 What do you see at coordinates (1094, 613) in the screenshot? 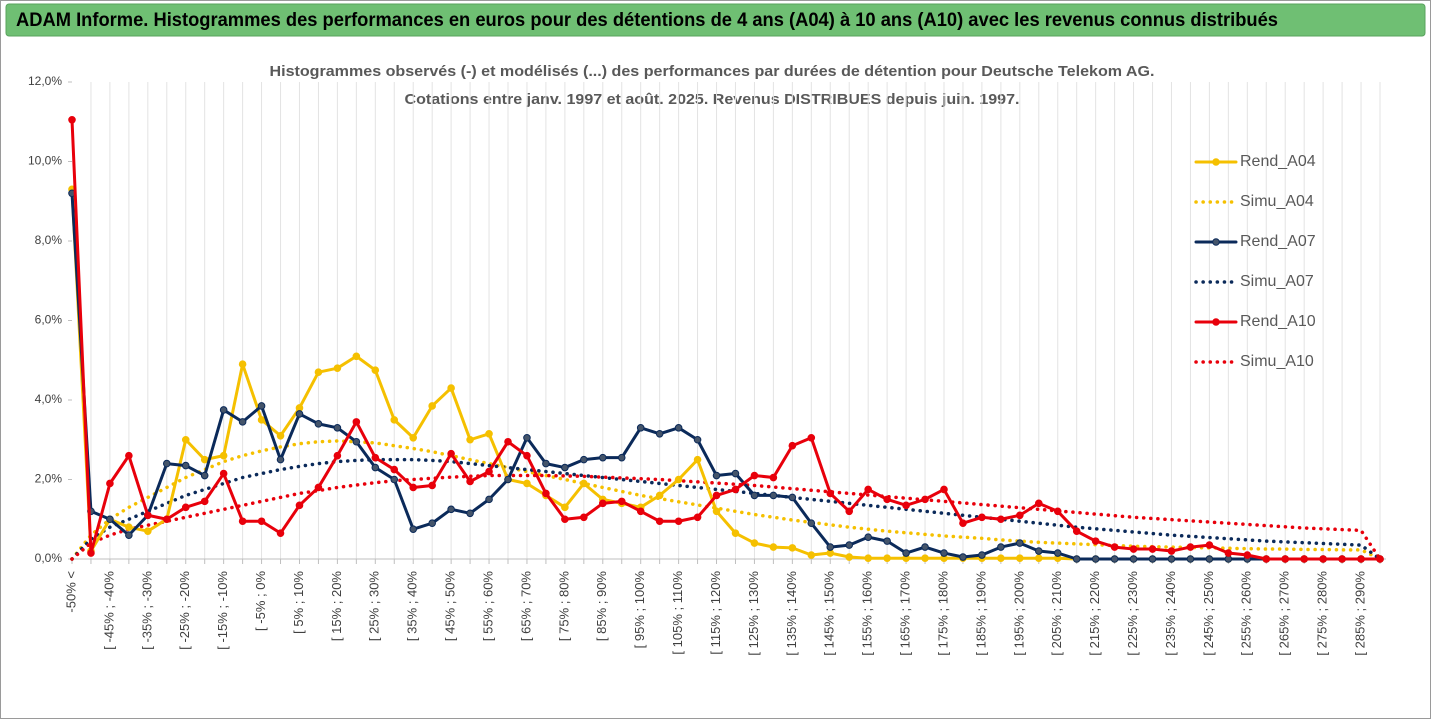
I see `x-tick-label: [ 215% ; 220%` at bounding box center [1094, 613].